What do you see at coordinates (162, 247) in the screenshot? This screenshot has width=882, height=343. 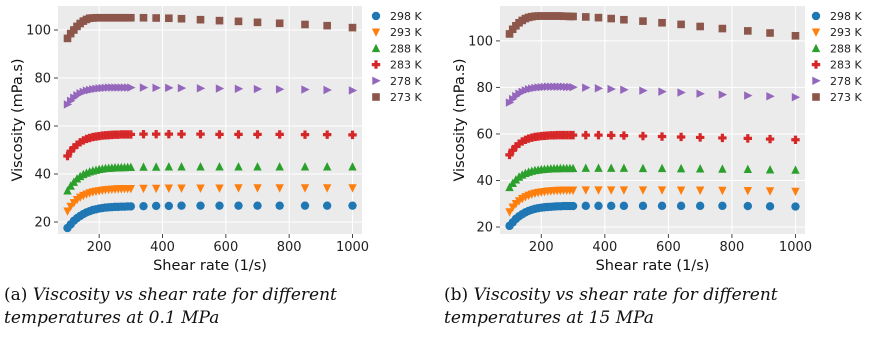 I see `x-tick-label: 400` at bounding box center [162, 247].